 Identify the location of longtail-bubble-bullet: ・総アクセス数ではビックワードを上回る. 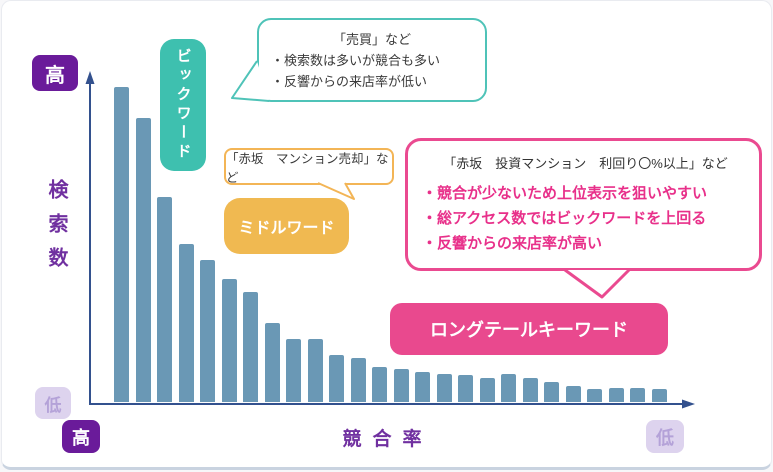
(564, 218).